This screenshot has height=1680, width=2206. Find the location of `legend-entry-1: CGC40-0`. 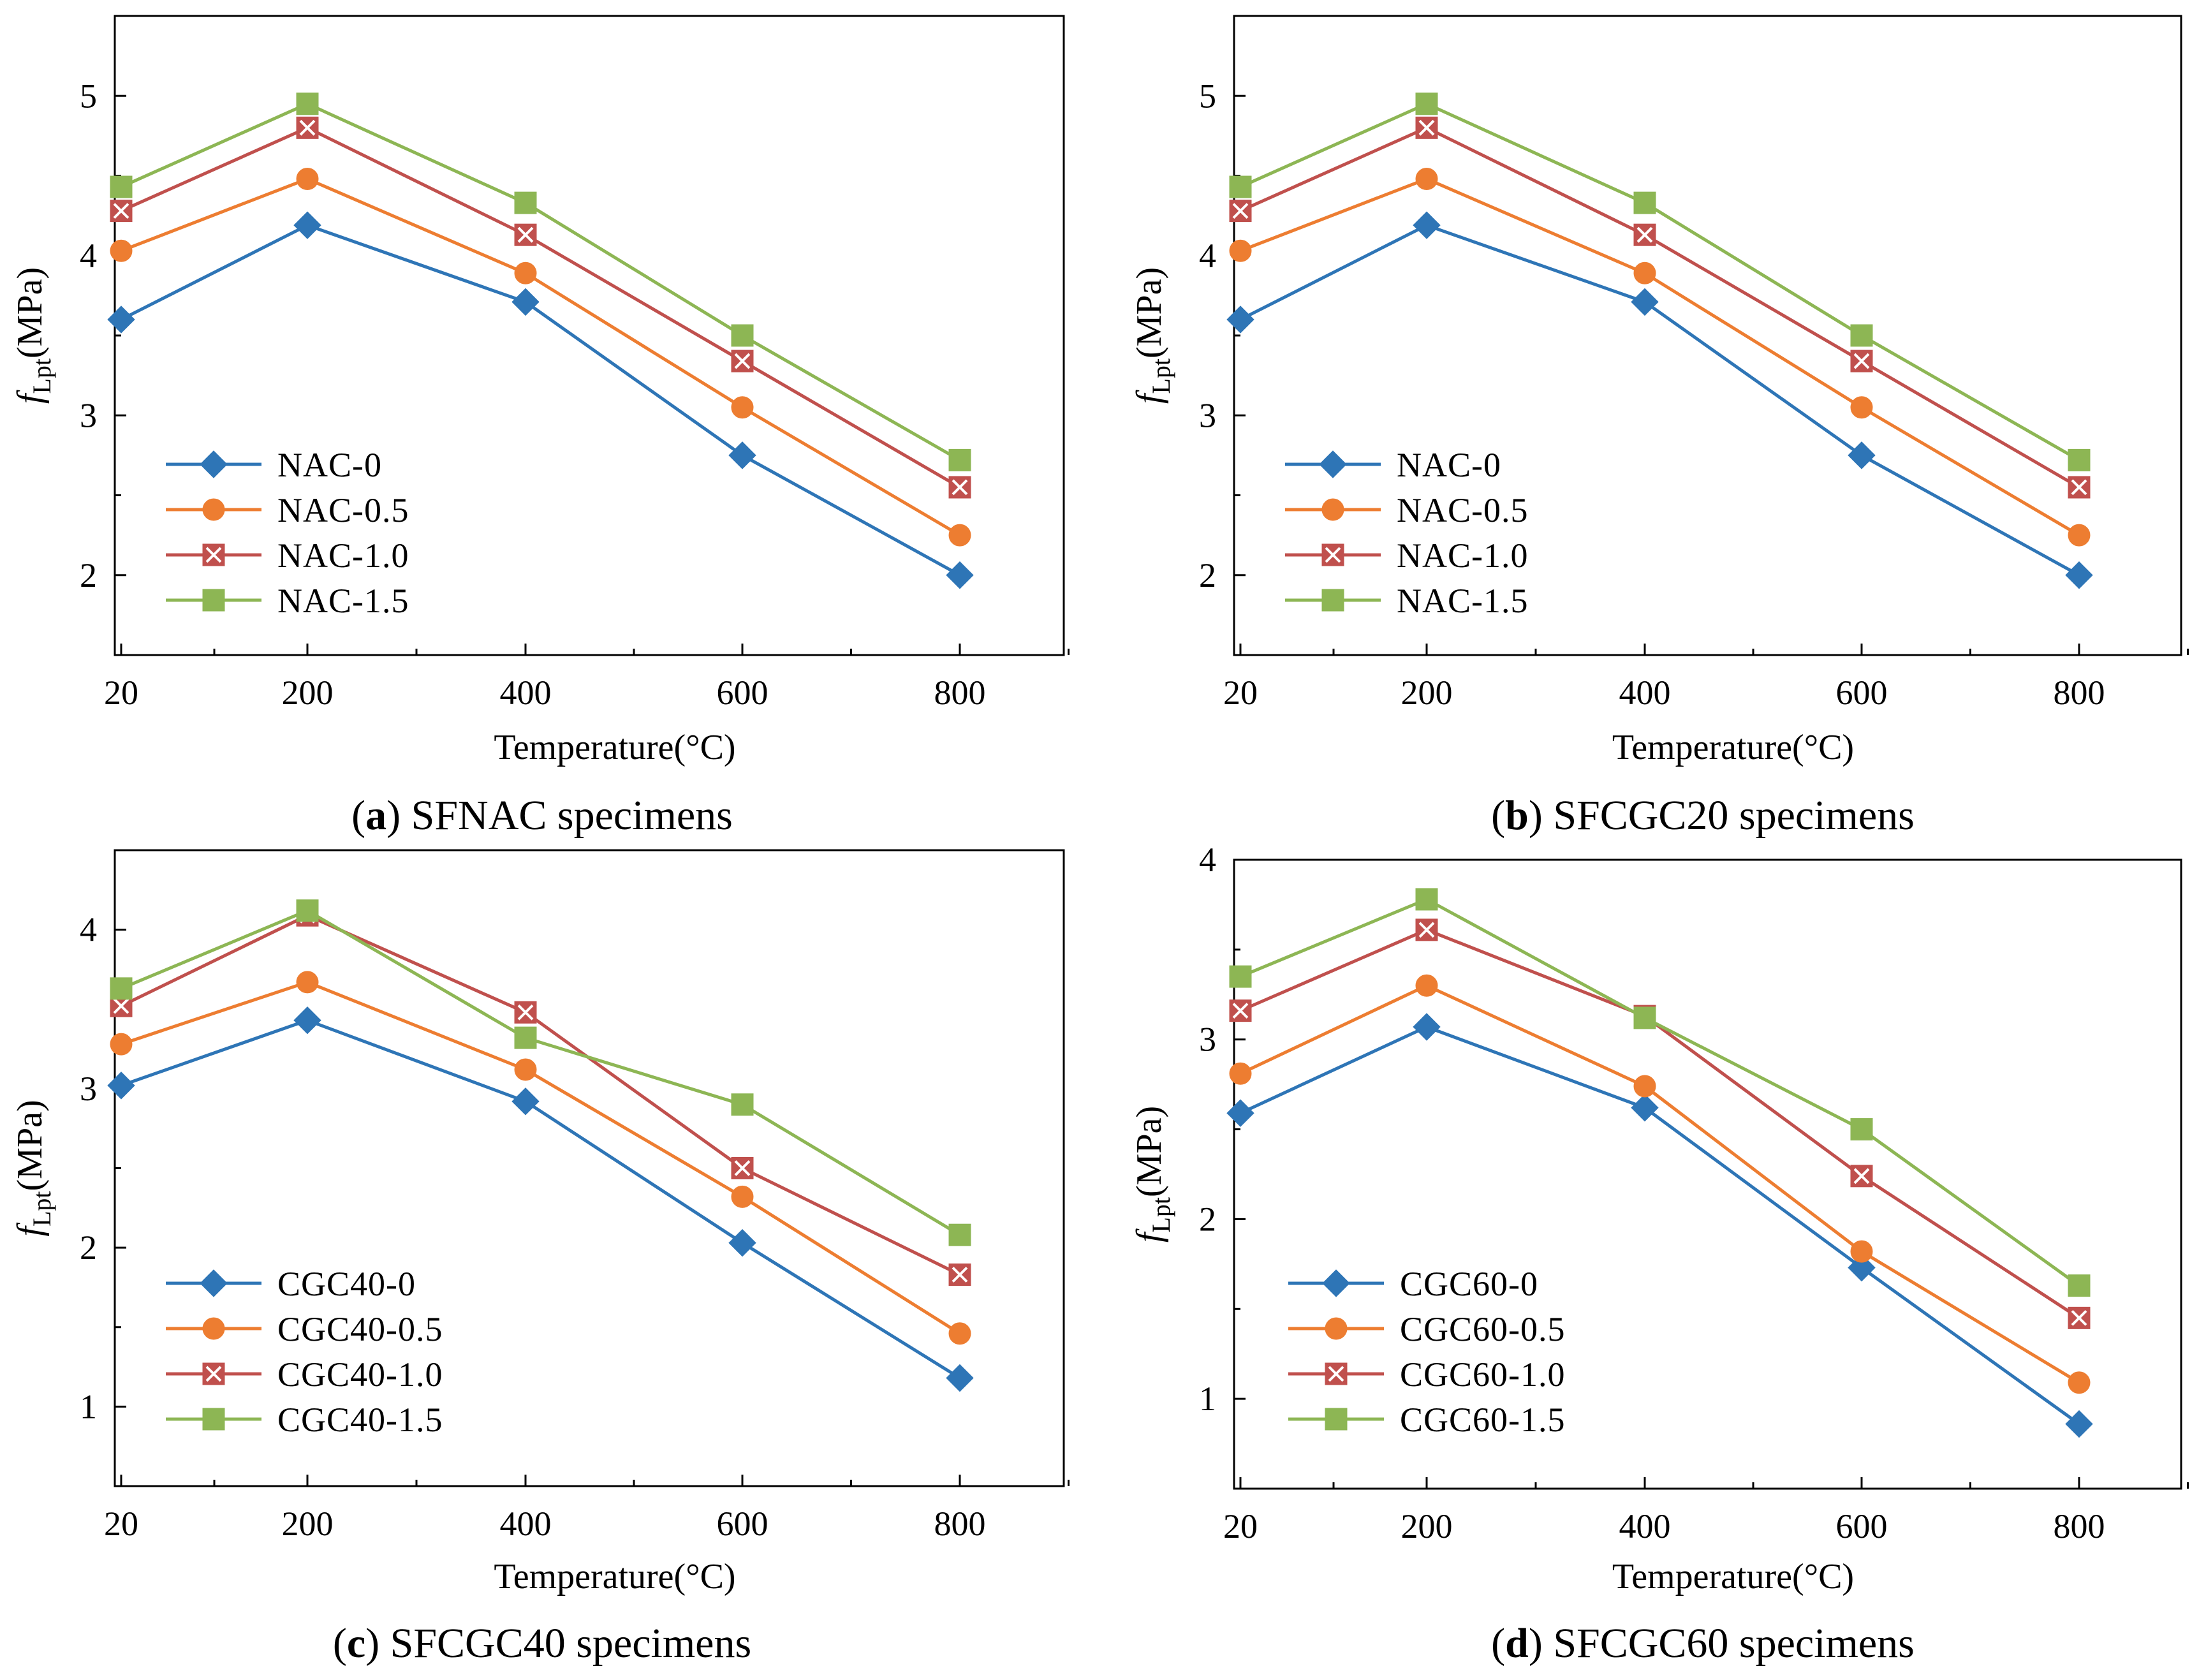

legend-entry-1: CGC40-0 is located at coordinates (290, 1284).